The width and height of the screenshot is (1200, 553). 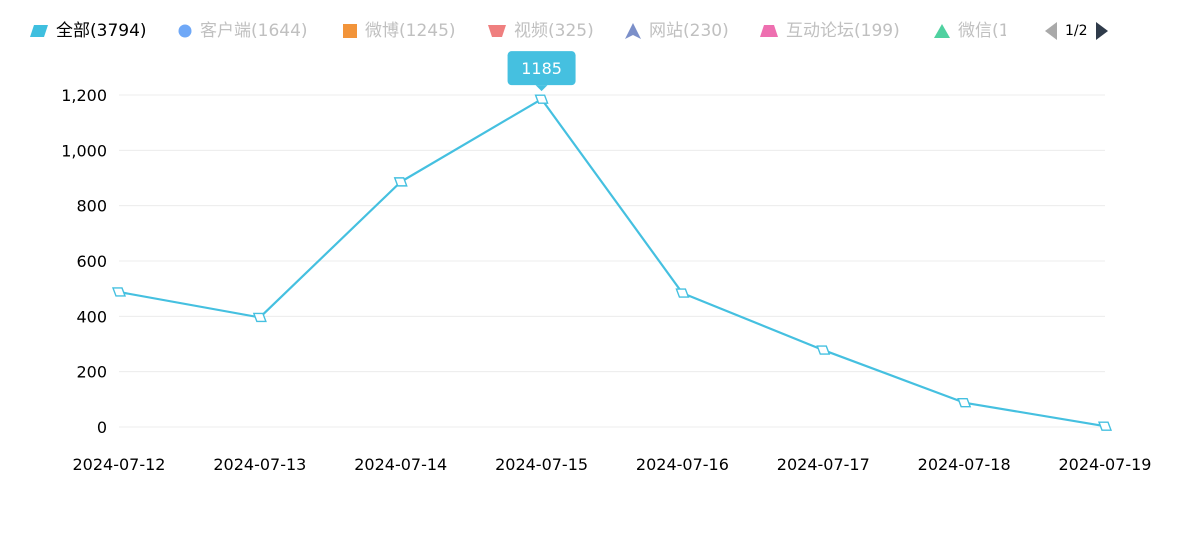 I want to click on x-tick-label: 2024-07-15, so click(x=541, y=464).